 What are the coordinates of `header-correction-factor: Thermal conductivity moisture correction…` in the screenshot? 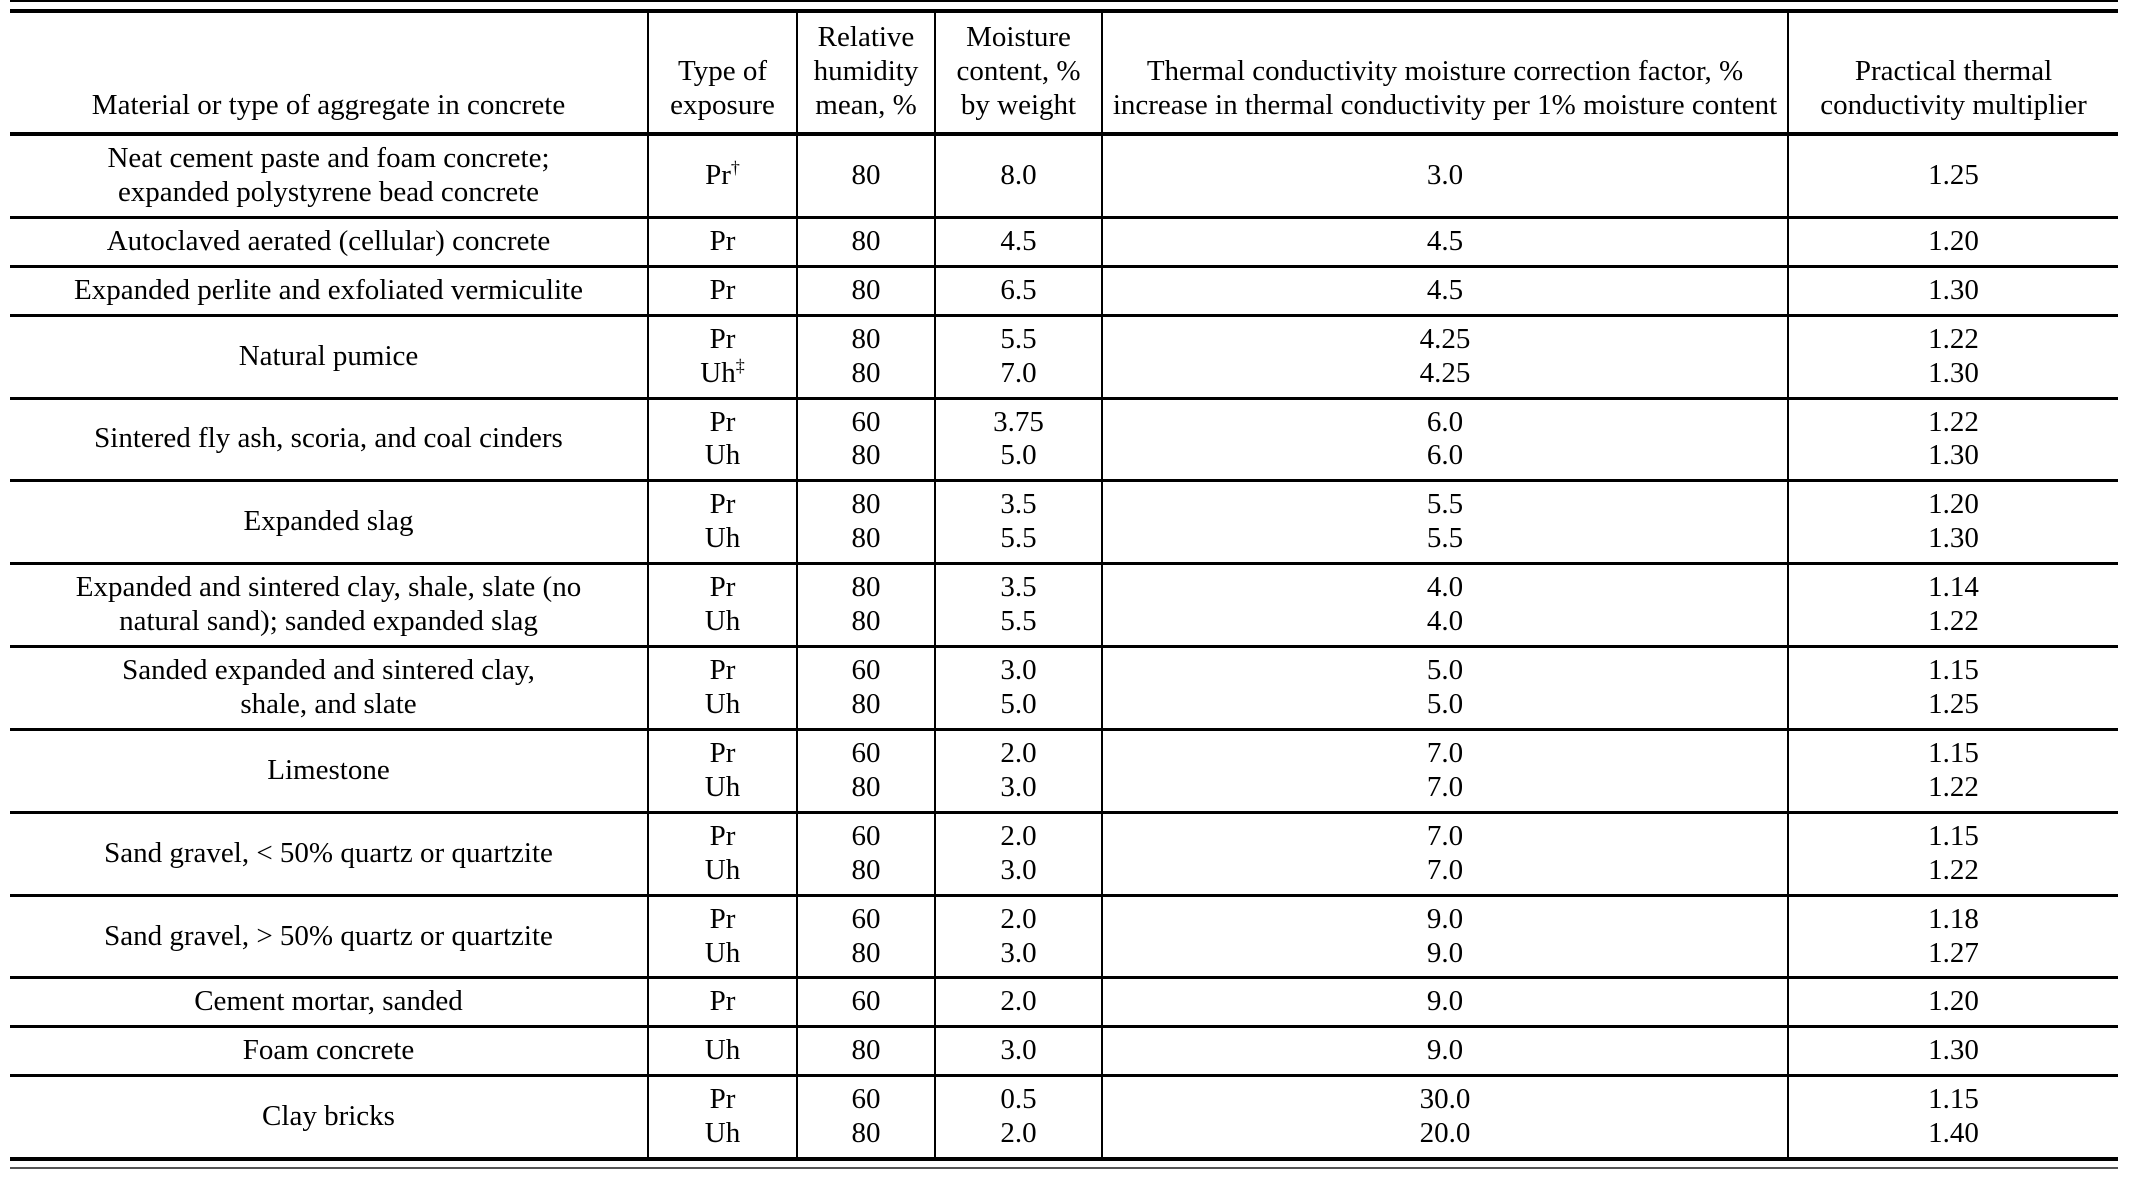 It's located at (1444, 73).